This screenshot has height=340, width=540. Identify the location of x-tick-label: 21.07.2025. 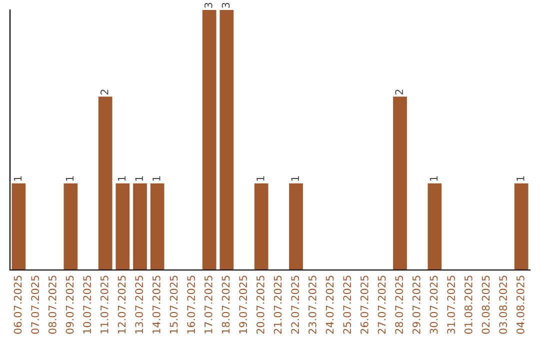
(278, 305).